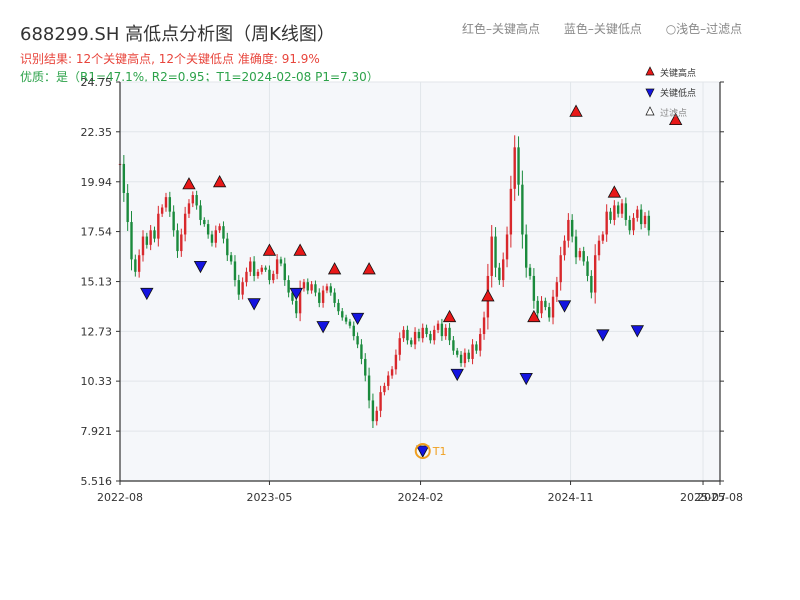  I want to click on y-tick-label: 7.921, so click(97, 431).